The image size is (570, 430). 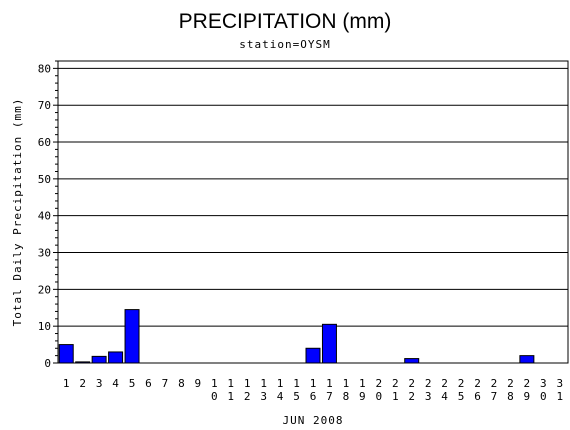 What do you see at coordinates (82, 383) in the screenshot?
I see `x-tick-label: 2` at bounding box center [82, 383].